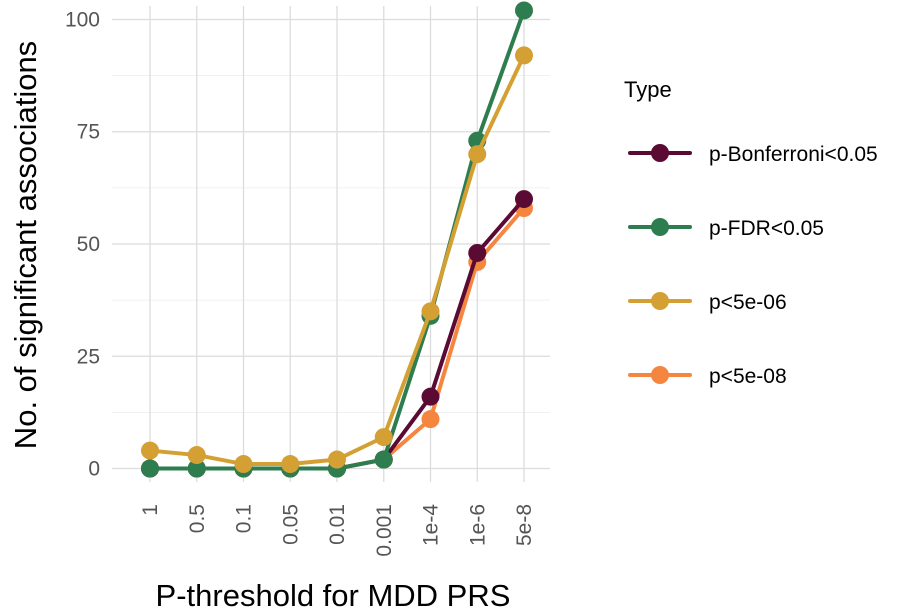 The image size is (919, 614). What do you see at coordinates (748, 376) in the screenshot?
I see `legend-label: p<5e-08` at bounding box center [748, 376].